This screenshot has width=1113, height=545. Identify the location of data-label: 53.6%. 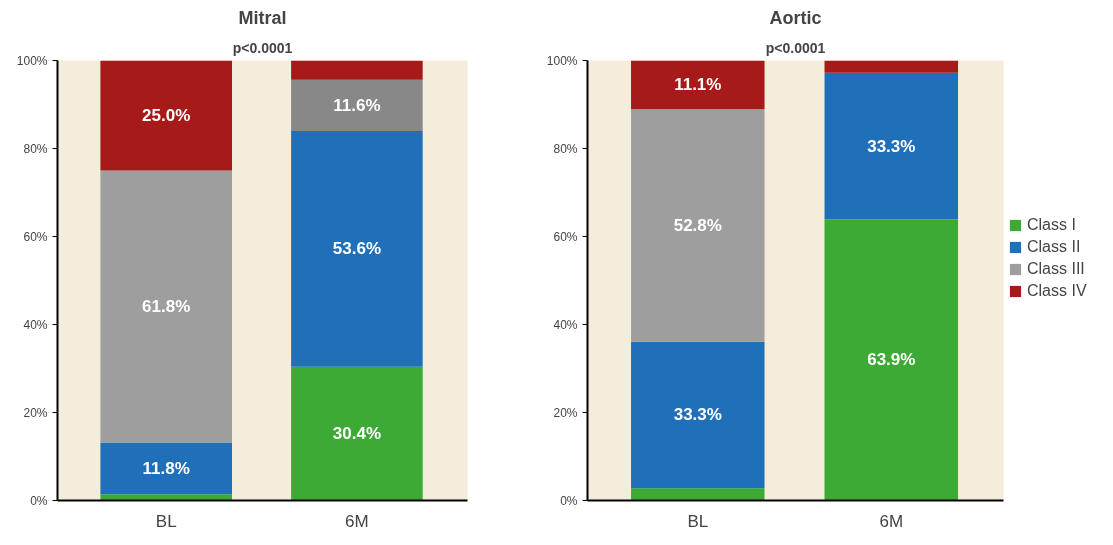
(356, 249).